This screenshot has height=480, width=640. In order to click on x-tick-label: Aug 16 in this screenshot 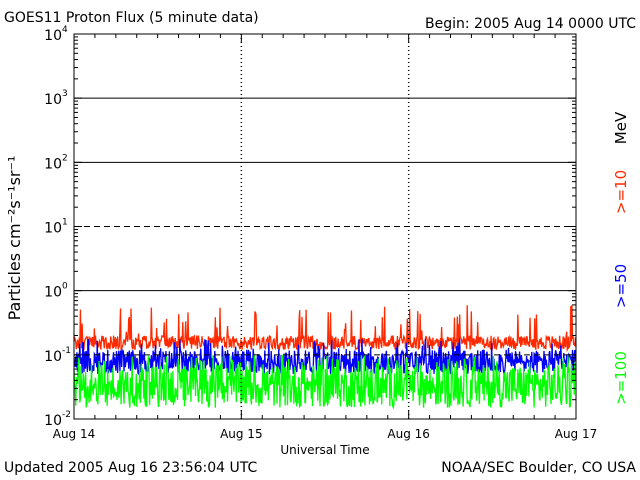, I will do `click(408, 434)`.